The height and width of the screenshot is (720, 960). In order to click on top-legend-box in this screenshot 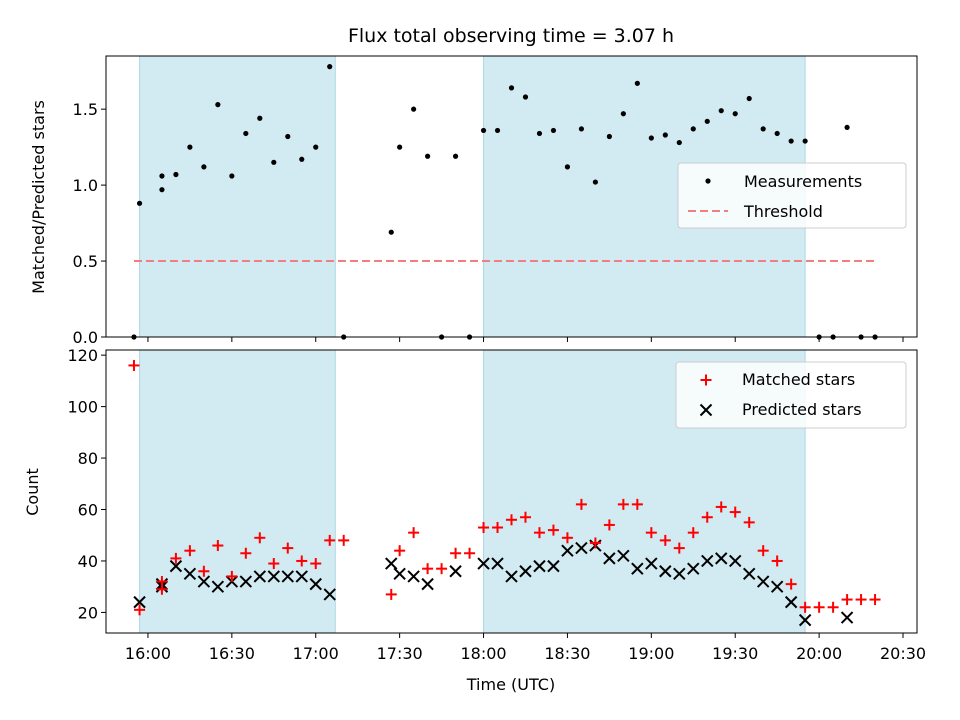, I will do `click(792, 195)`.